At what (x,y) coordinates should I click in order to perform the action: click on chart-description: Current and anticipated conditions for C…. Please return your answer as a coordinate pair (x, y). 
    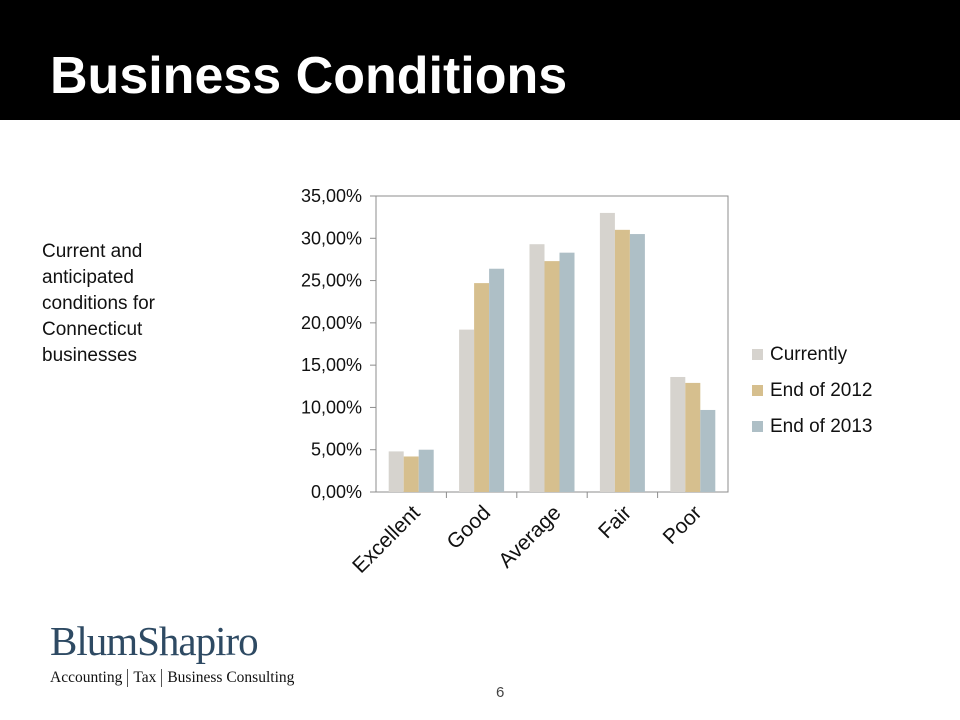
    Looking at the image, I should click on (99, 303).